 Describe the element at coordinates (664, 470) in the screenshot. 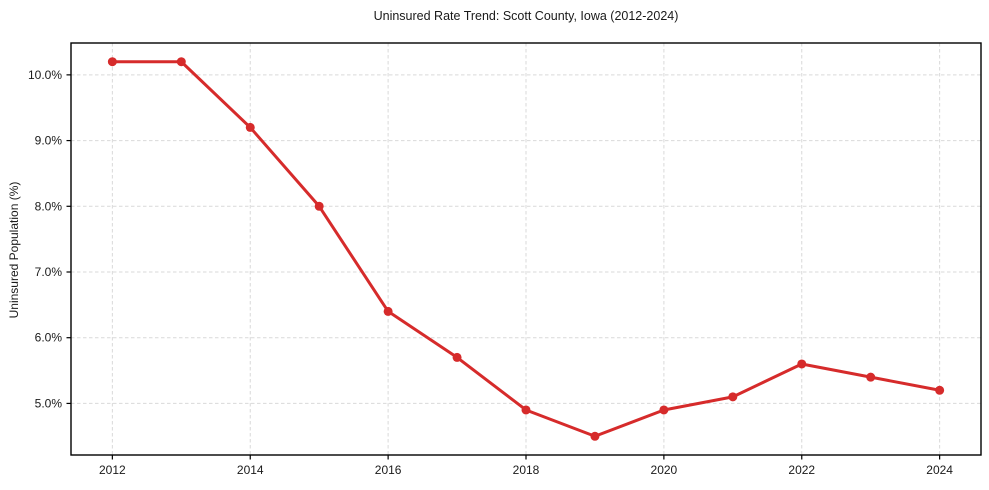

I see `x-tick-label: 2020` at that location.